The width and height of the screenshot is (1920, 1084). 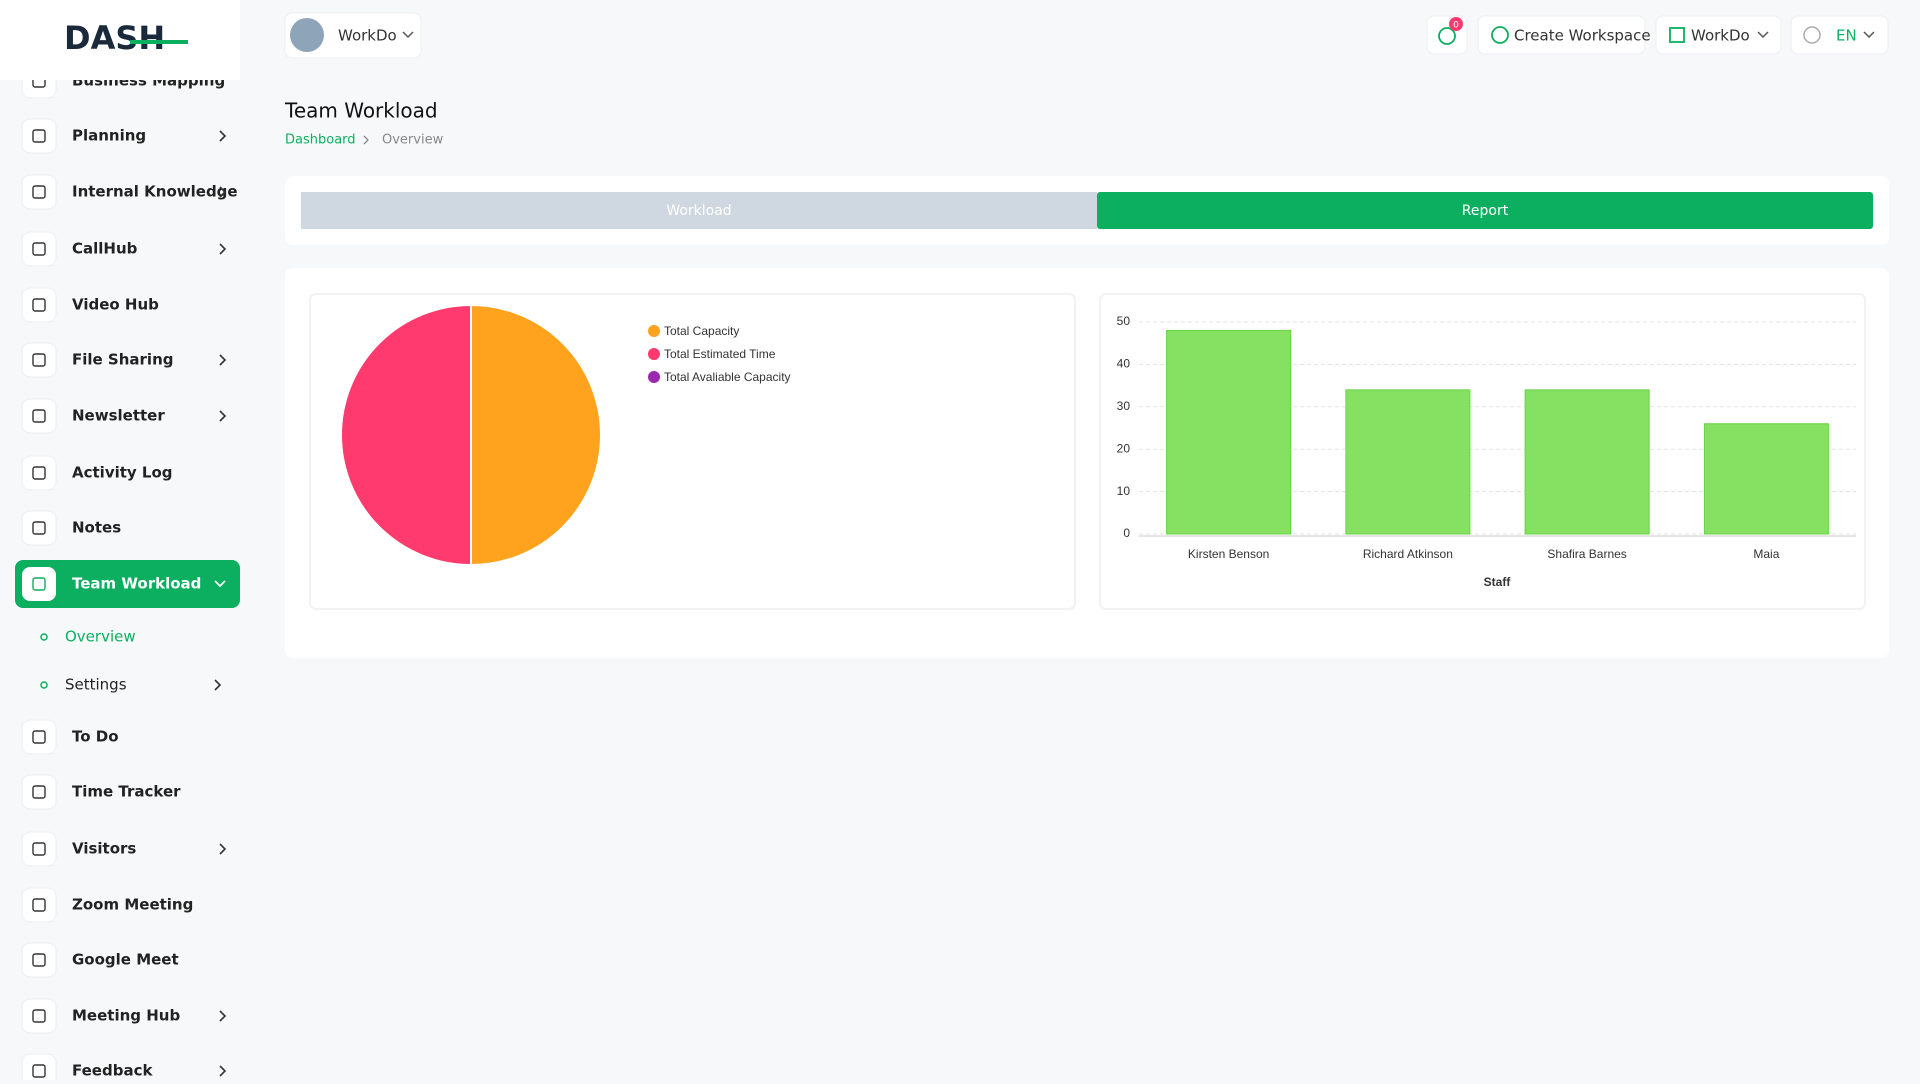 I want to click on menu-item: Video Hub, so click(x=115, y=305).